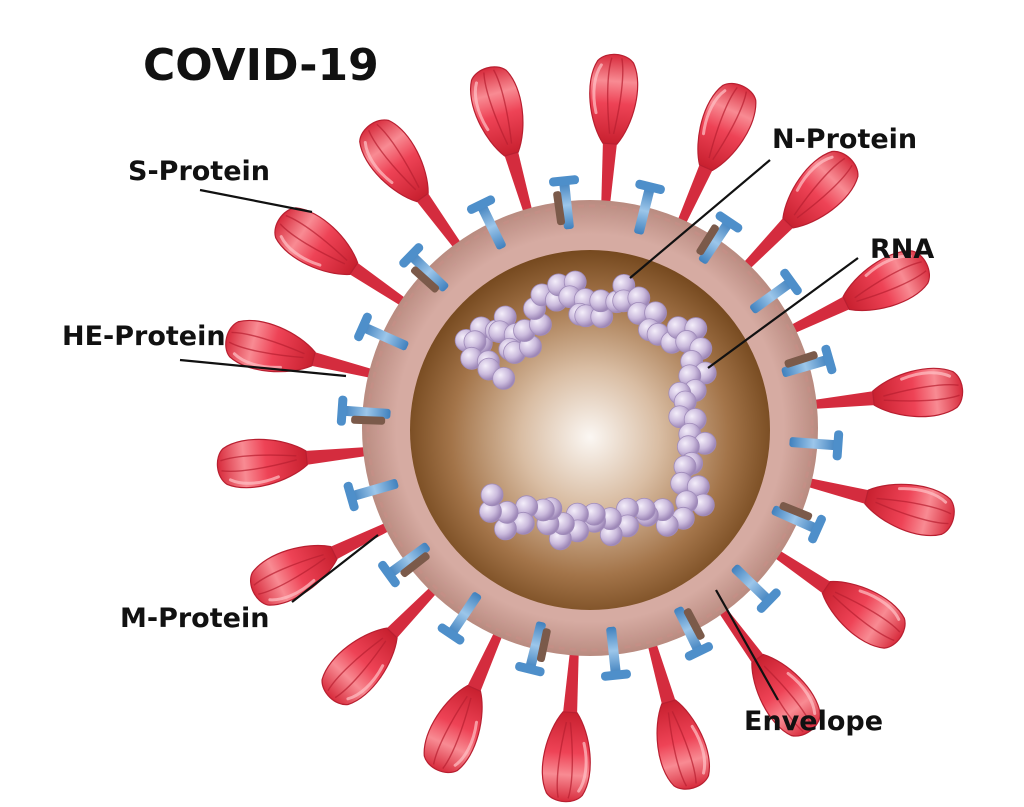 This screenshot has width=1024, height=807. What do you see at coordinates (199, 171) in the screenshot?
I see `s-protein-label: S-Protein` at bounding box center [199, 171].